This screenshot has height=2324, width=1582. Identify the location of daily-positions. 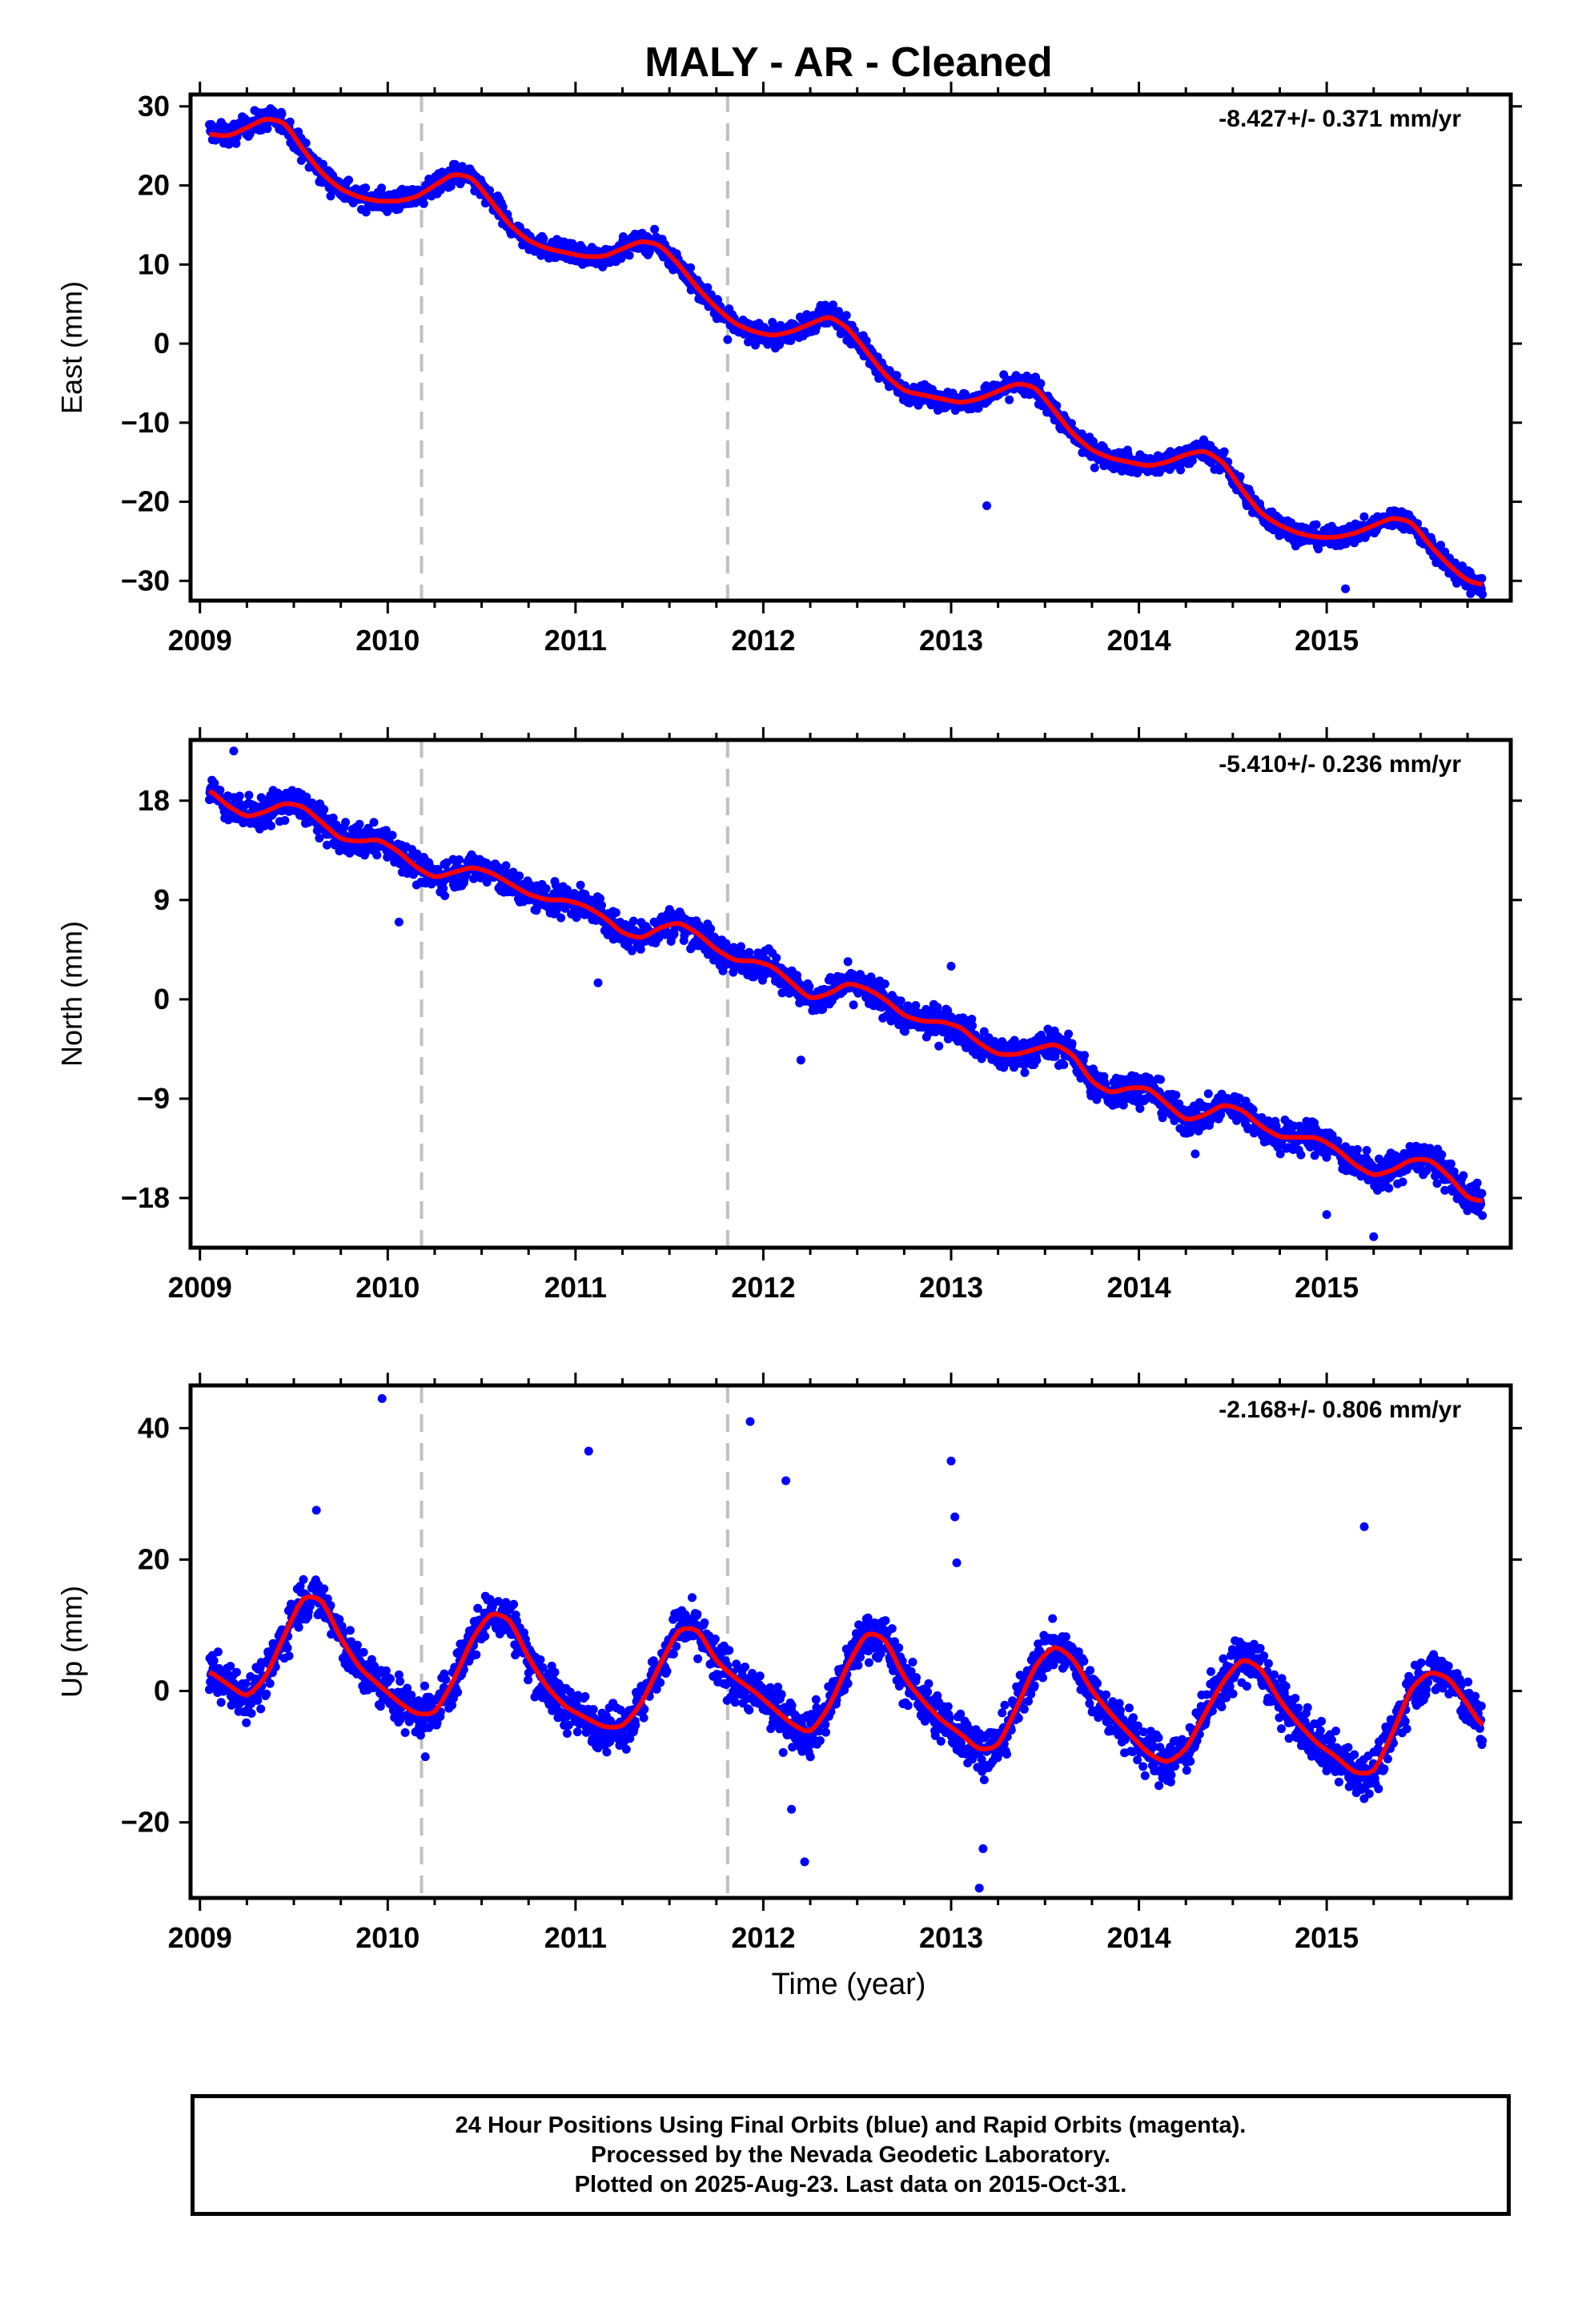
(847, 1688).